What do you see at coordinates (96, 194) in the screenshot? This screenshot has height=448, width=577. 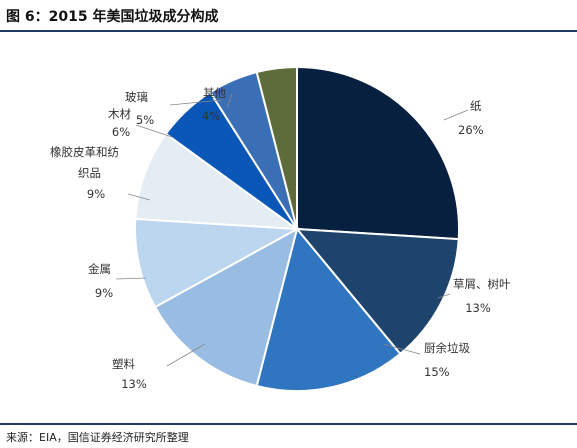 I see `slice-value-label-6: 9%` at bounding box center [96, 194].